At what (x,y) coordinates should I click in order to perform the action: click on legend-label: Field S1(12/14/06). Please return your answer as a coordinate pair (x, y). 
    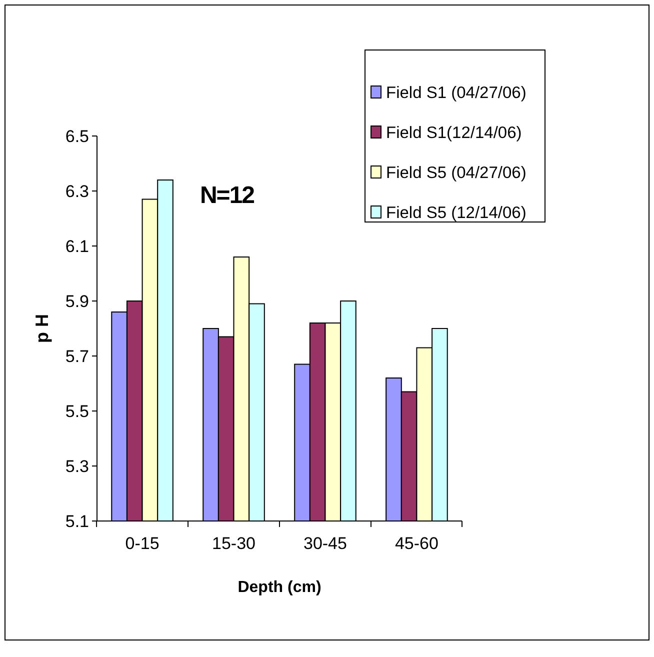
    Looking at the image, I should click on (454, 133).